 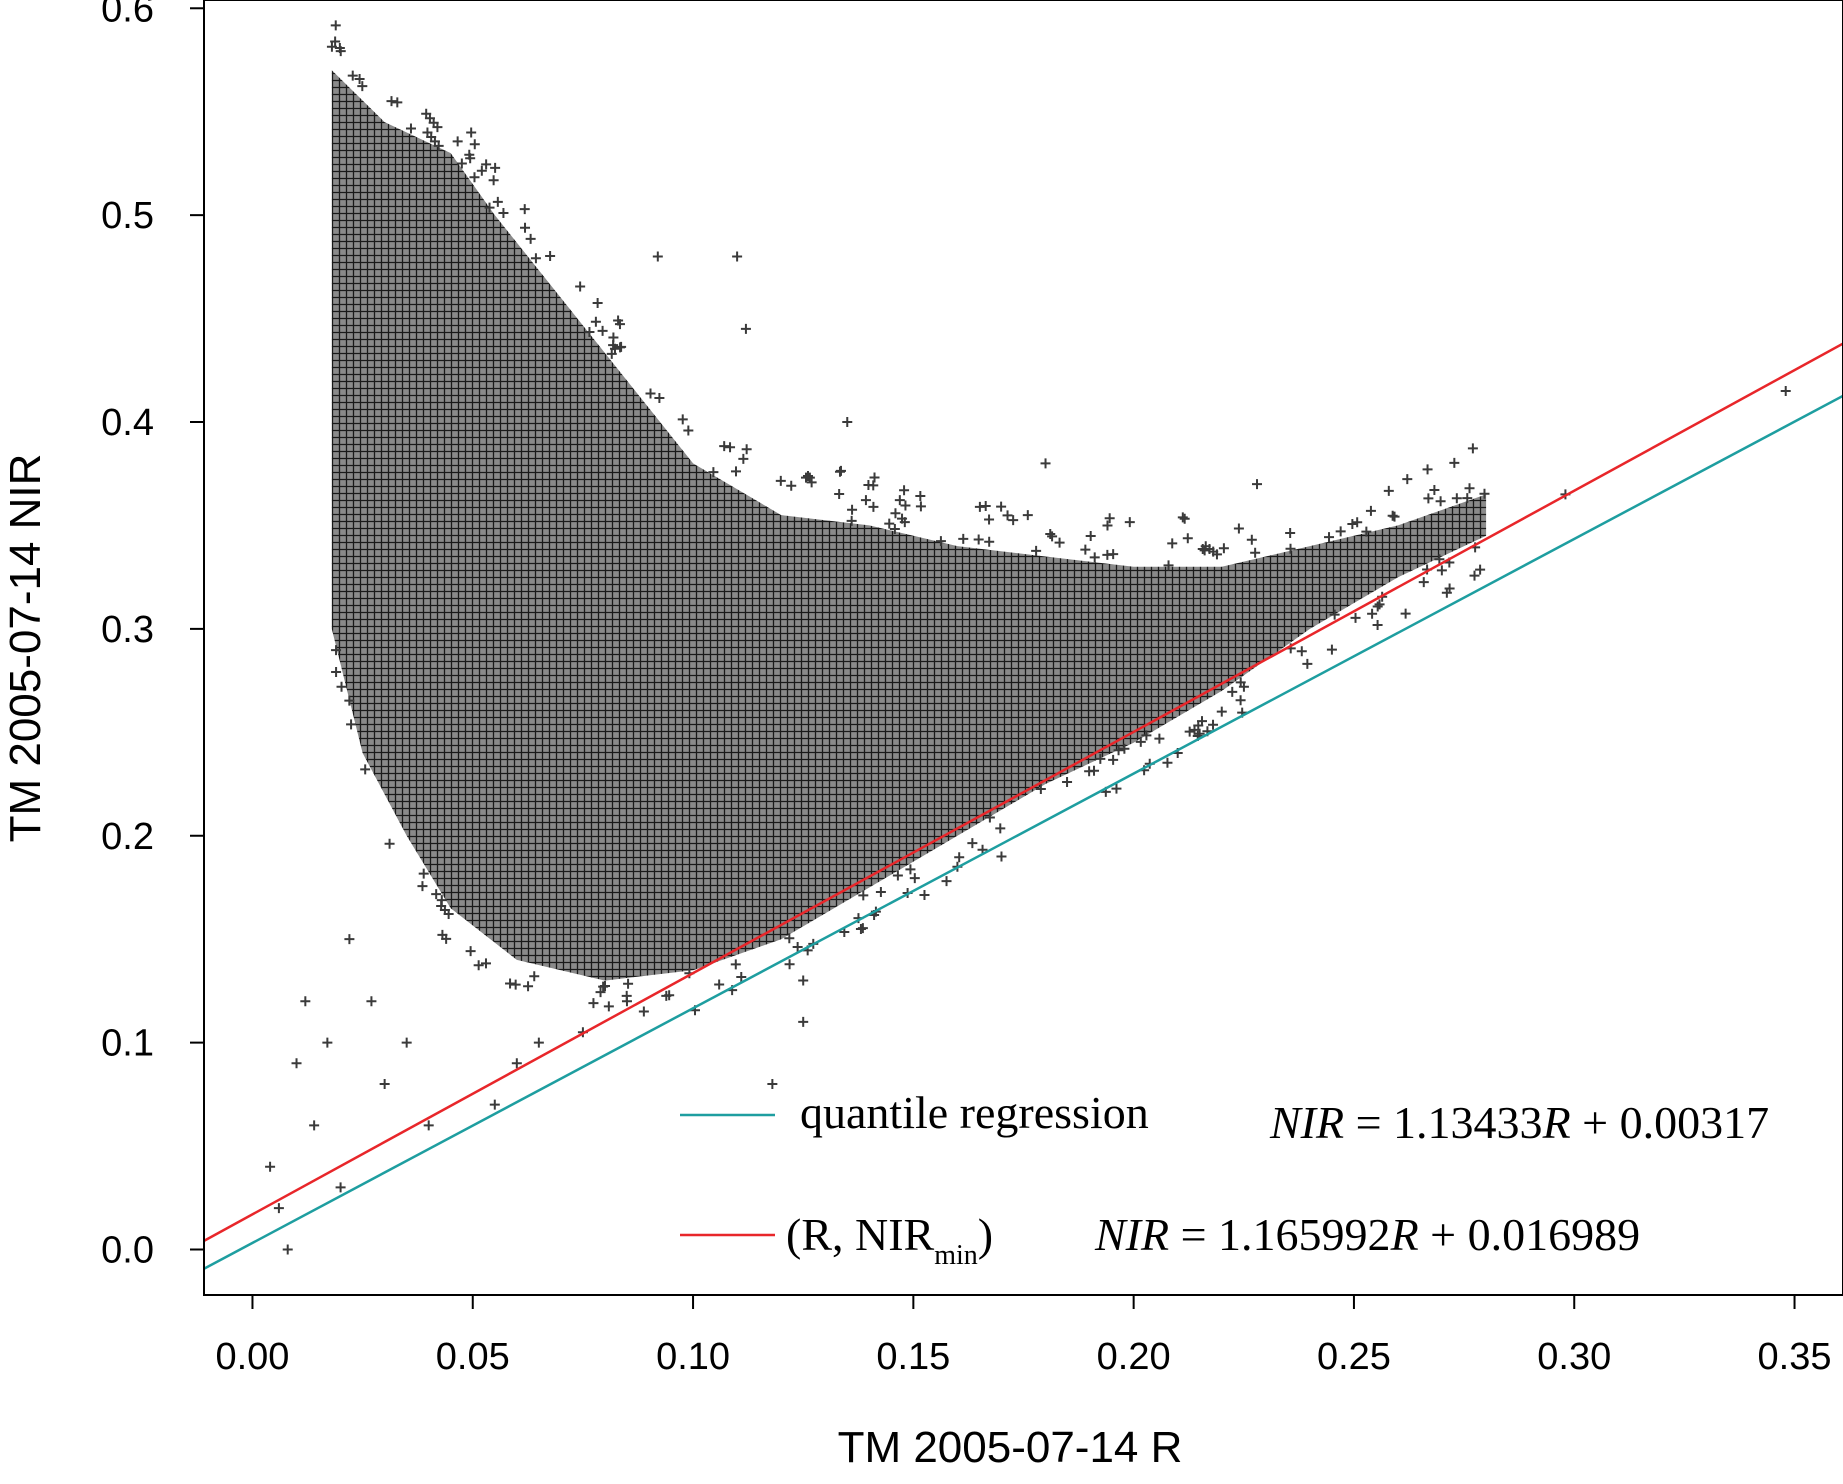 I want to click on x-tick-label: 0.35, so click(x=1795, y=1357).